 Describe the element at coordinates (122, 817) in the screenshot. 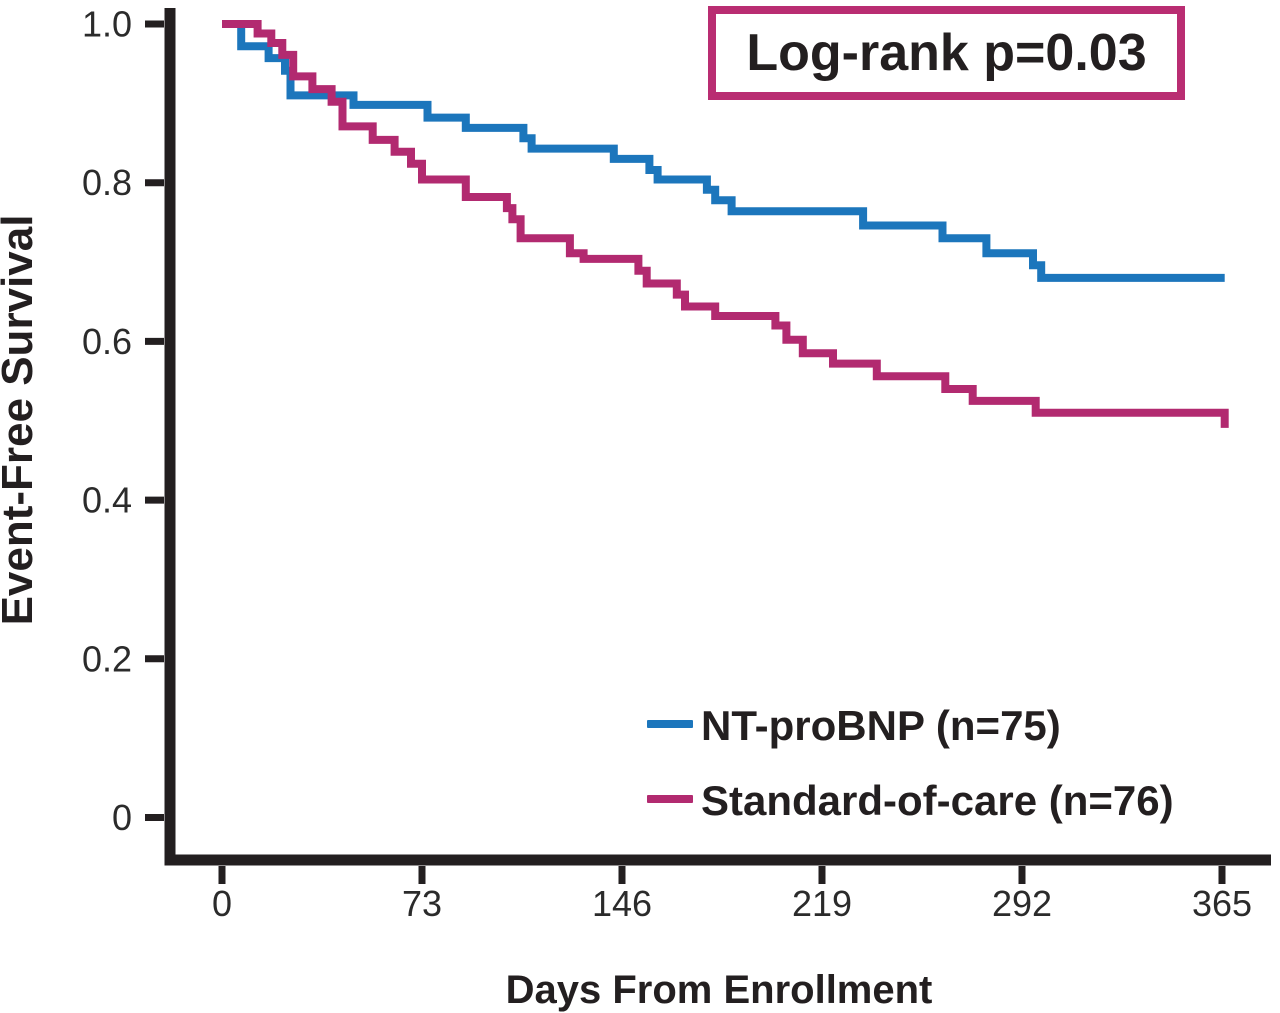

I see `y-tick-label: 0` at that location.